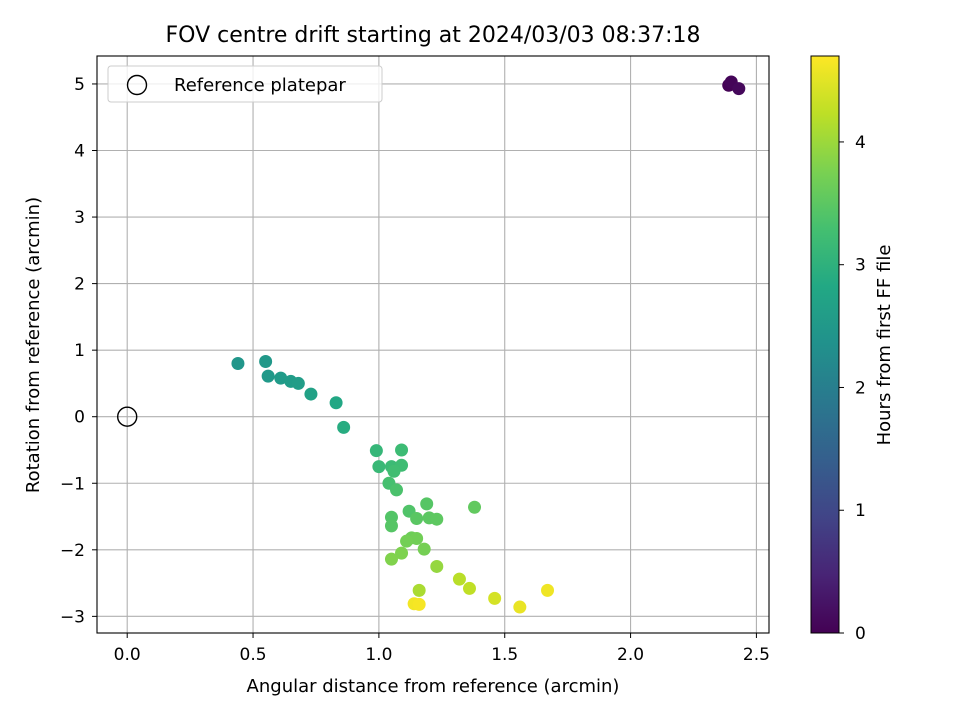  I want to click on y-tick-label: −1, so click(72, 484).